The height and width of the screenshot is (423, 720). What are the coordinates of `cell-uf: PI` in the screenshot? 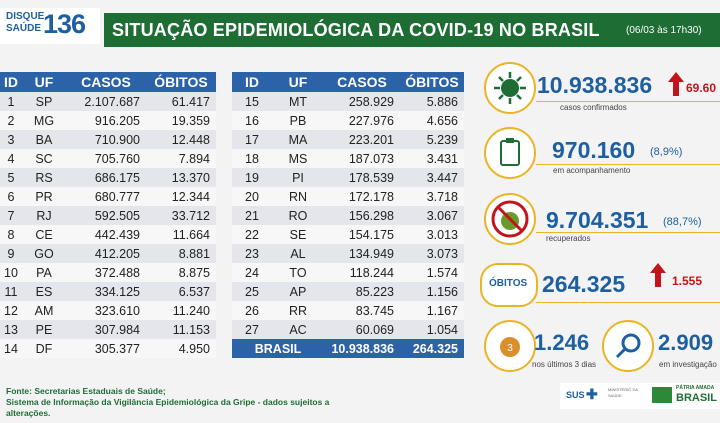 It's located at (298, 177).